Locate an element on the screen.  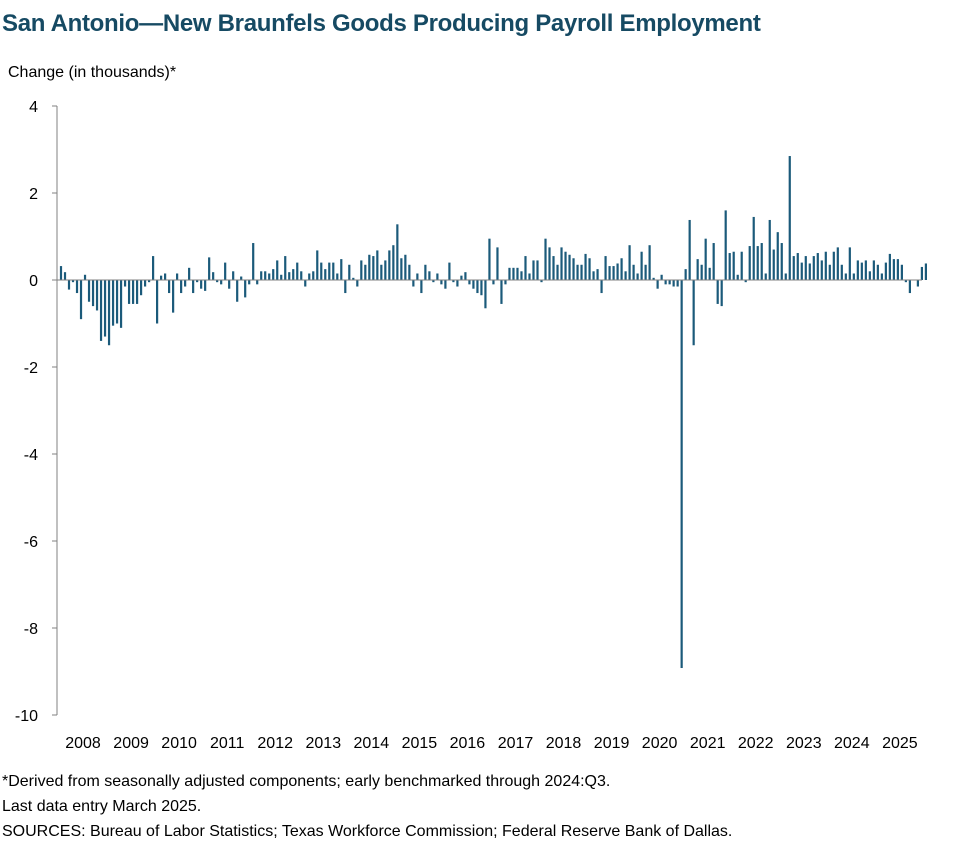
x-tick-label: 2021 is located at coordinates (708, 743).